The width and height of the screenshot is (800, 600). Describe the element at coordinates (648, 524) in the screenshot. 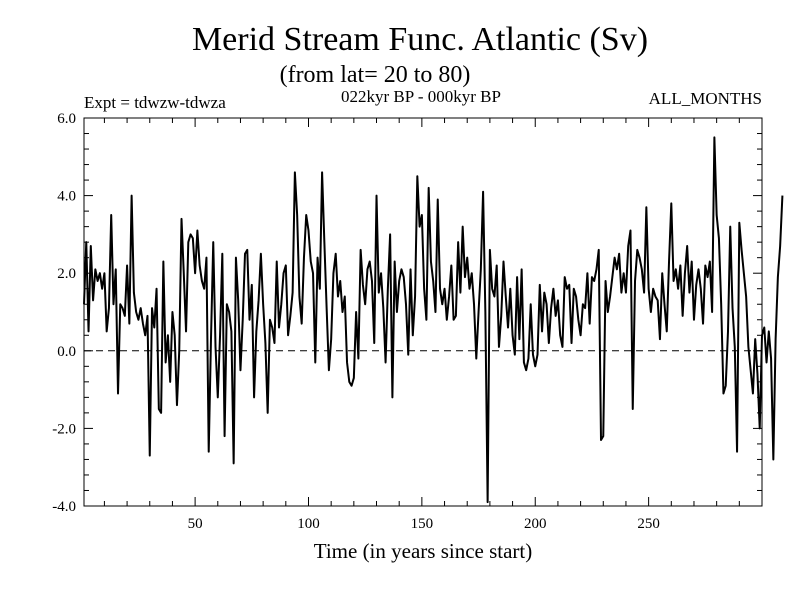

I see `x-tick-label: 250` at that location.